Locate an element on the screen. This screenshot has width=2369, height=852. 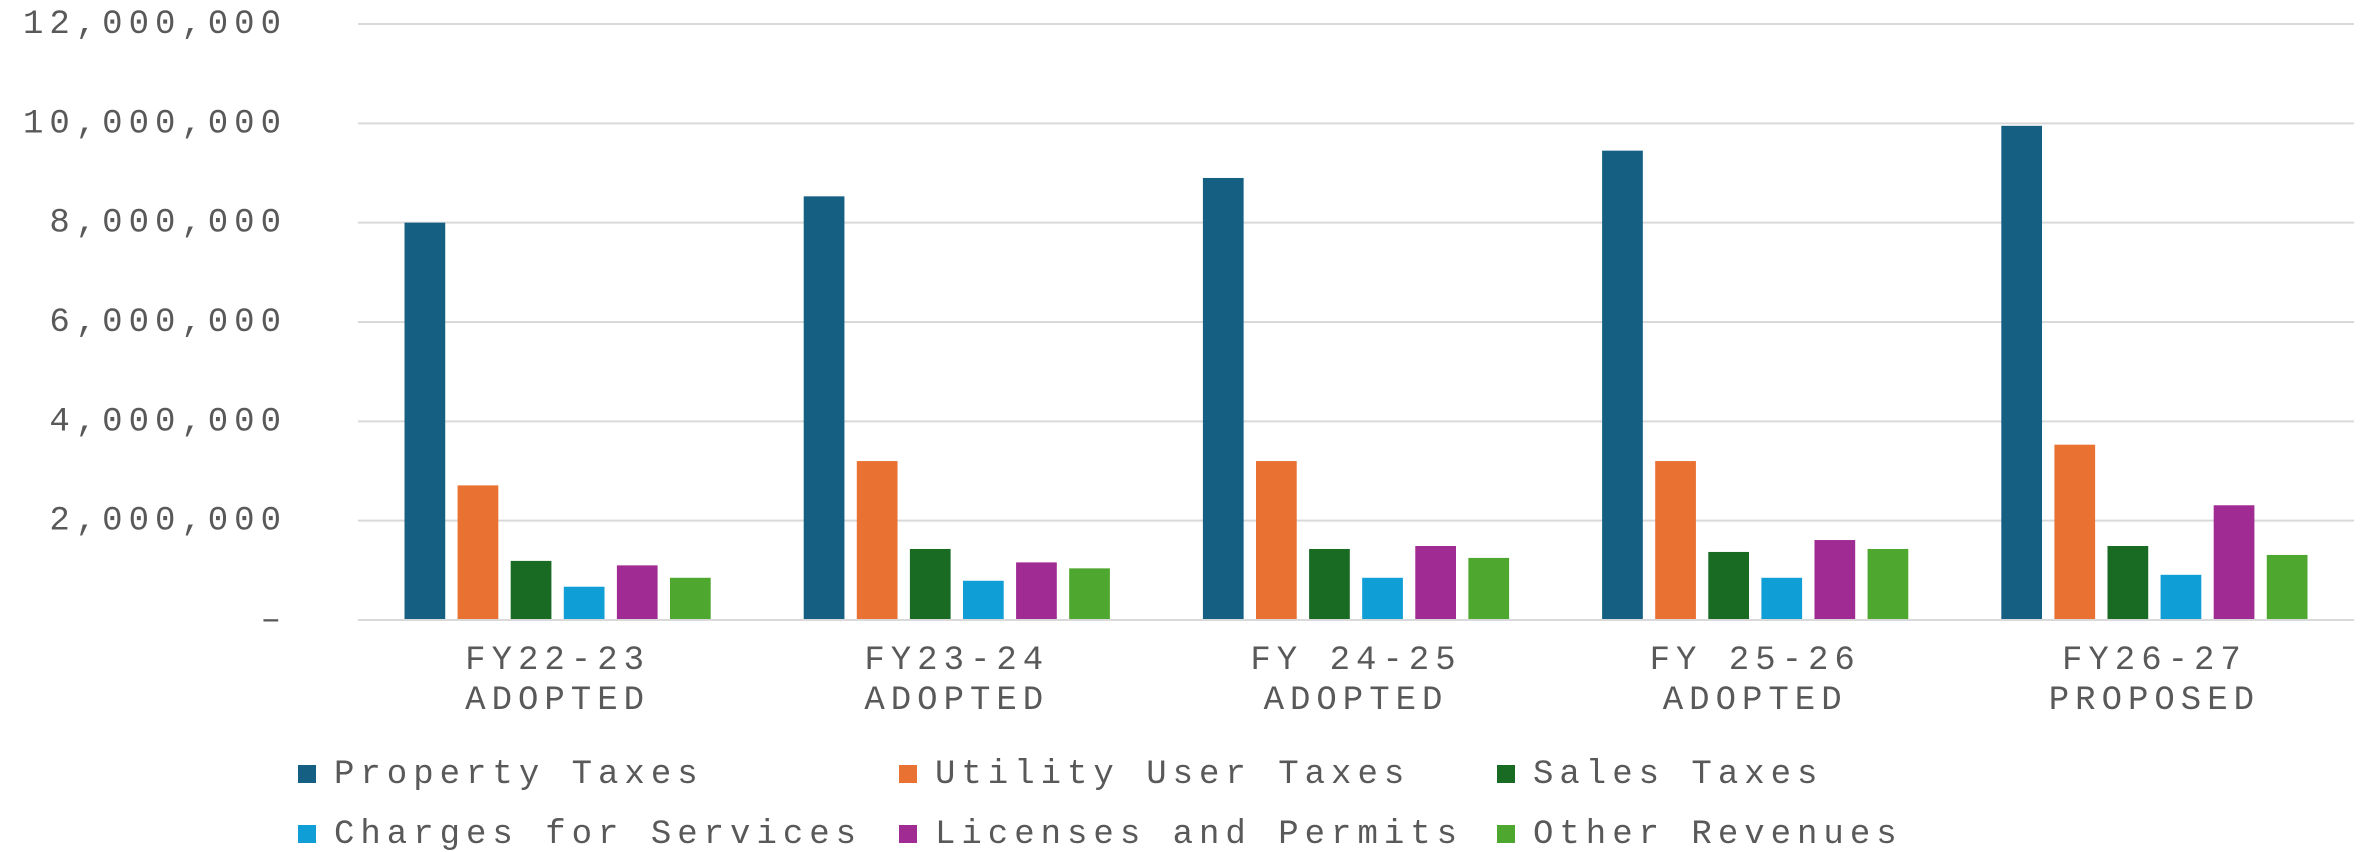
y-tick-label: 12,000,000 is located at coordinates (155, 25).